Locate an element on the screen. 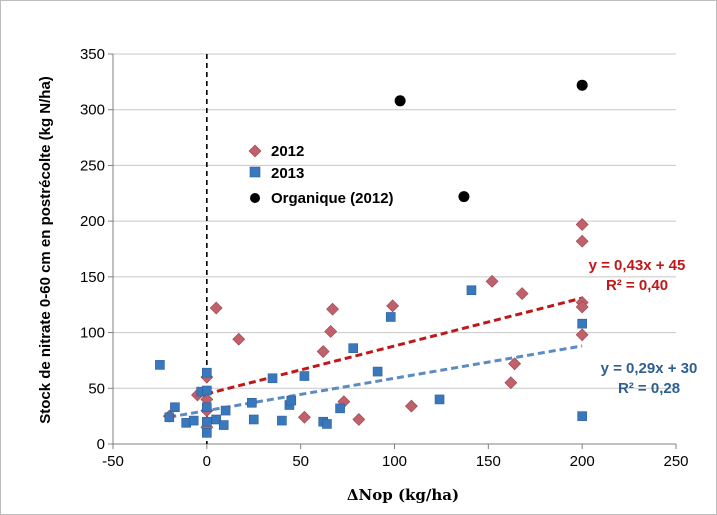 This screenshot has width=717, height=515. legend-label-organique: Organique (2012) is located at coordinates (332, 198).